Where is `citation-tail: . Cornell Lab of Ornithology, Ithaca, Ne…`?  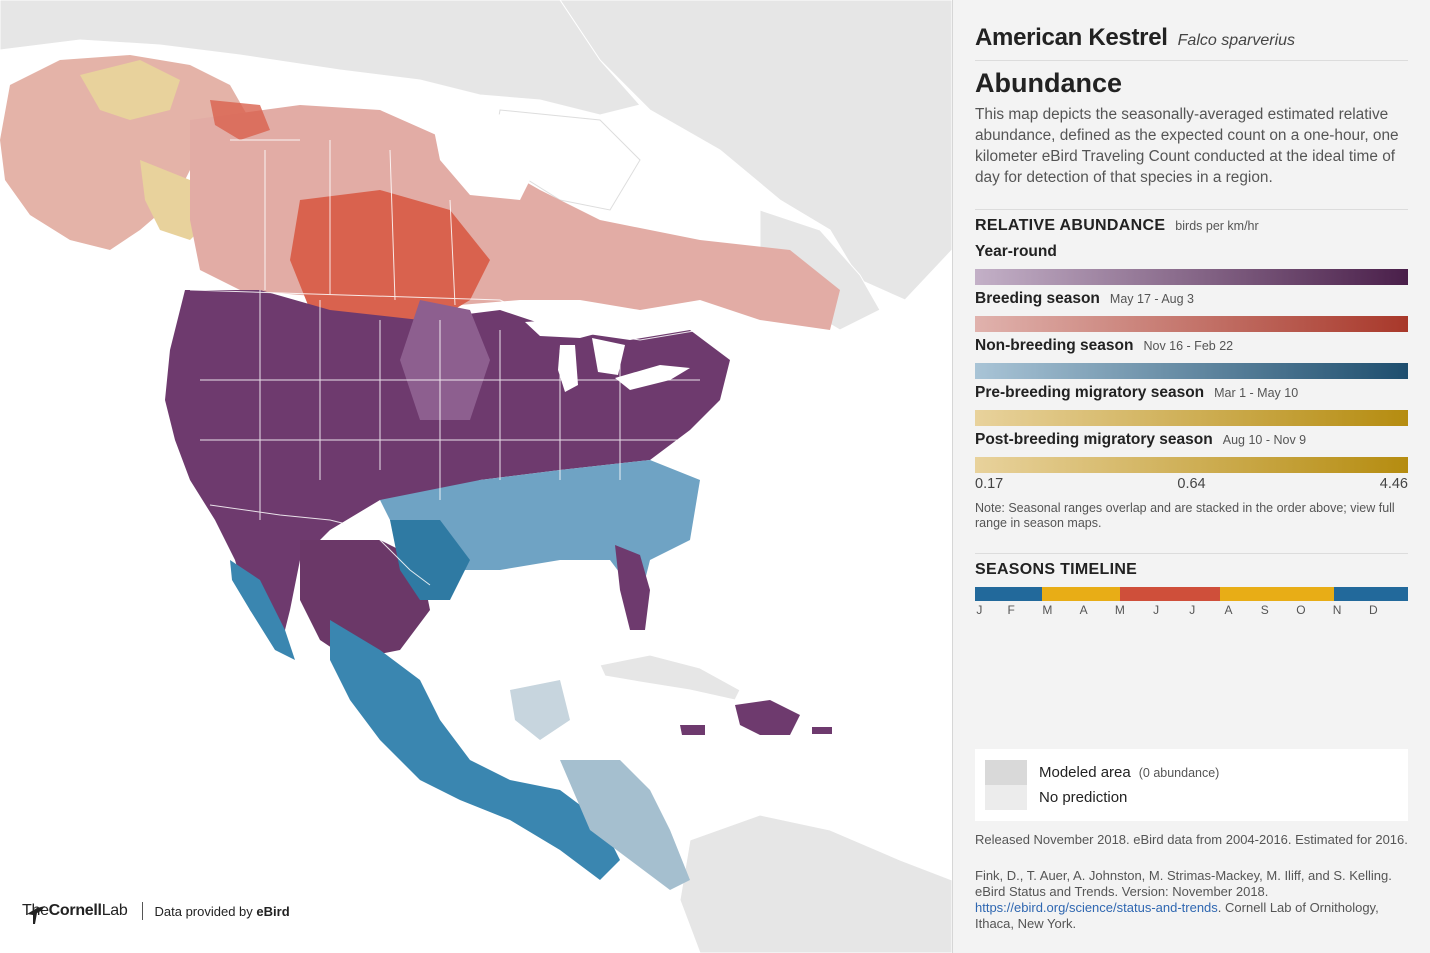
citation-tail: . Cornell Lab of Ornithology, Ithaca, Ne… is located at coordinates (1177, 915).